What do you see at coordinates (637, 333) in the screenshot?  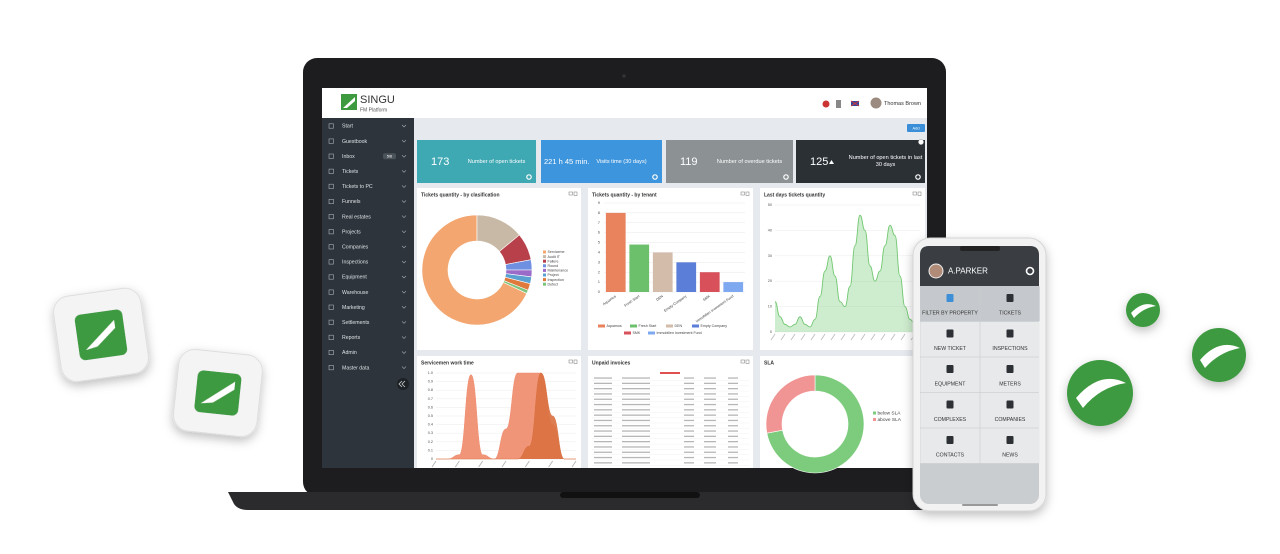 I see `legend-label: SMK` at bounding box center [637, 333].